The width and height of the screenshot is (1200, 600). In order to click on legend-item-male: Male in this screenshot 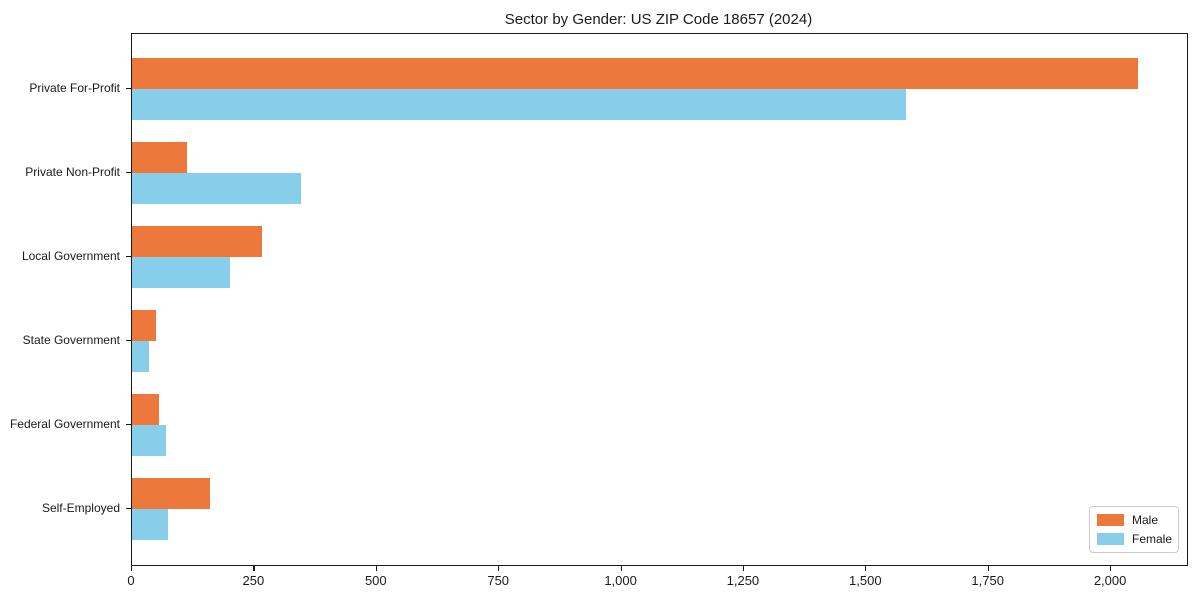, I will do `click(1133, 520)`.